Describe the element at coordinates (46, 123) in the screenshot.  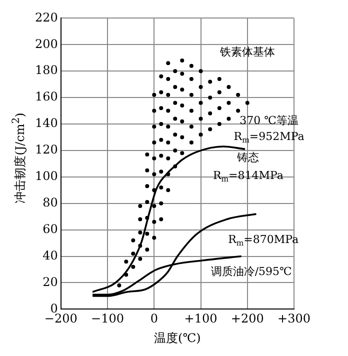
I see `y-tick-label: 140` at that location.